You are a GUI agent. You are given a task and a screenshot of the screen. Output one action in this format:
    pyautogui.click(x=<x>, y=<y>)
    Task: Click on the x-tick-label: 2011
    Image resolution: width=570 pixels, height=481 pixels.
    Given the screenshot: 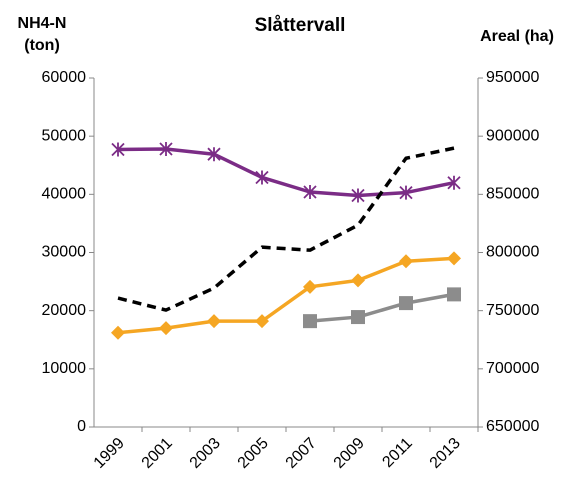 What is the action you would take?
    pyautogui.click(x=397, y=453)
    